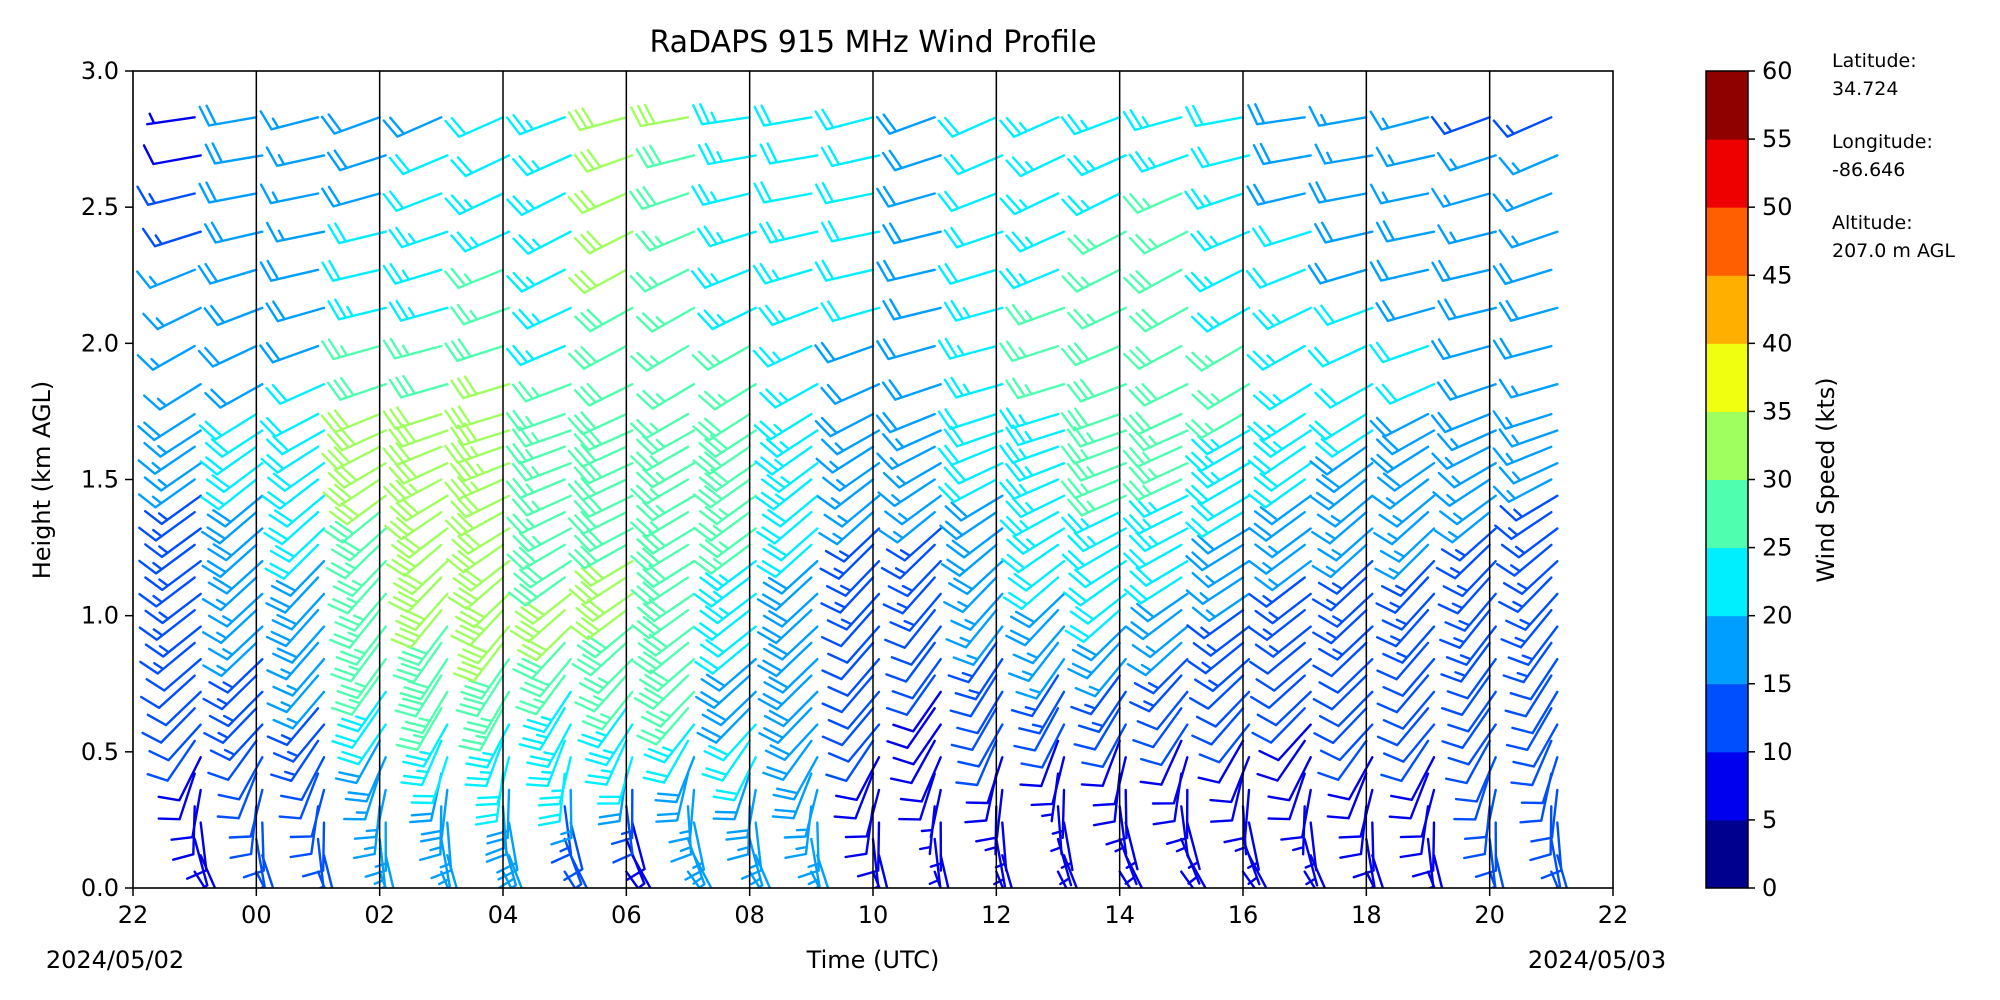 The image size is (2000, 1000). I want to click on y-tick-label: 1.0, so click(100, 616).